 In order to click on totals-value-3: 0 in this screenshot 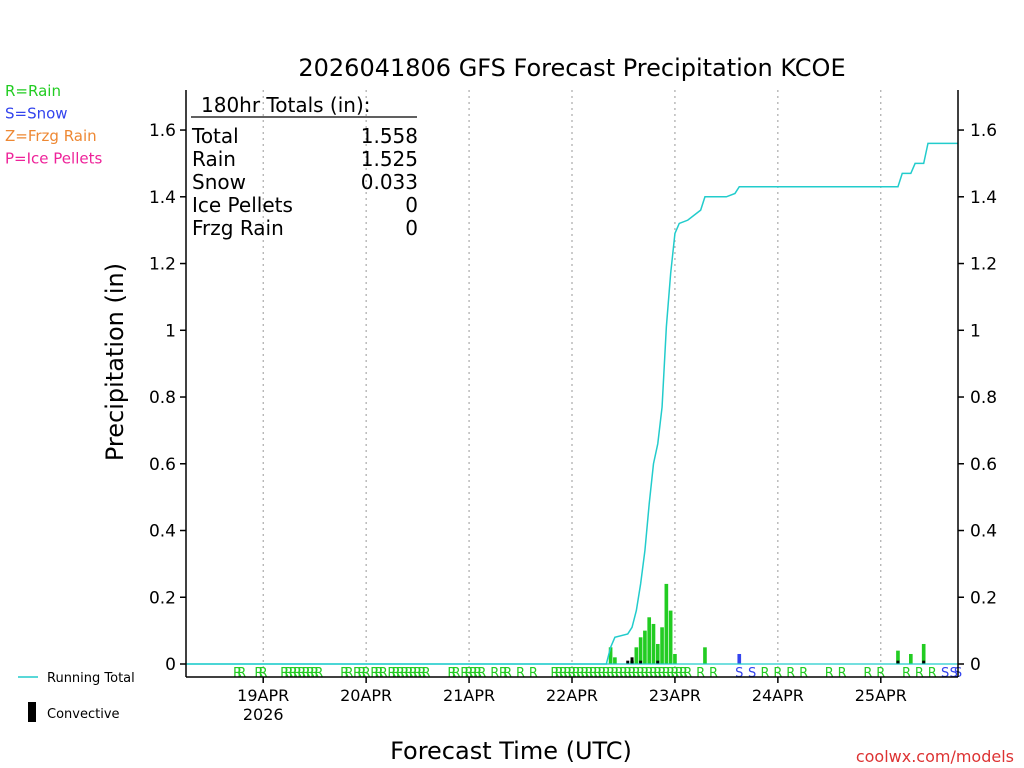, I will do `click(411, 205)`.